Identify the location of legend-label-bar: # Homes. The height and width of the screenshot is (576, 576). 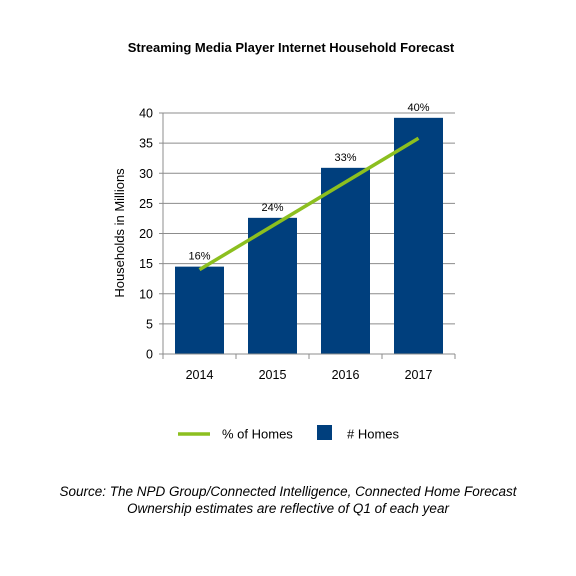
(373, 434).